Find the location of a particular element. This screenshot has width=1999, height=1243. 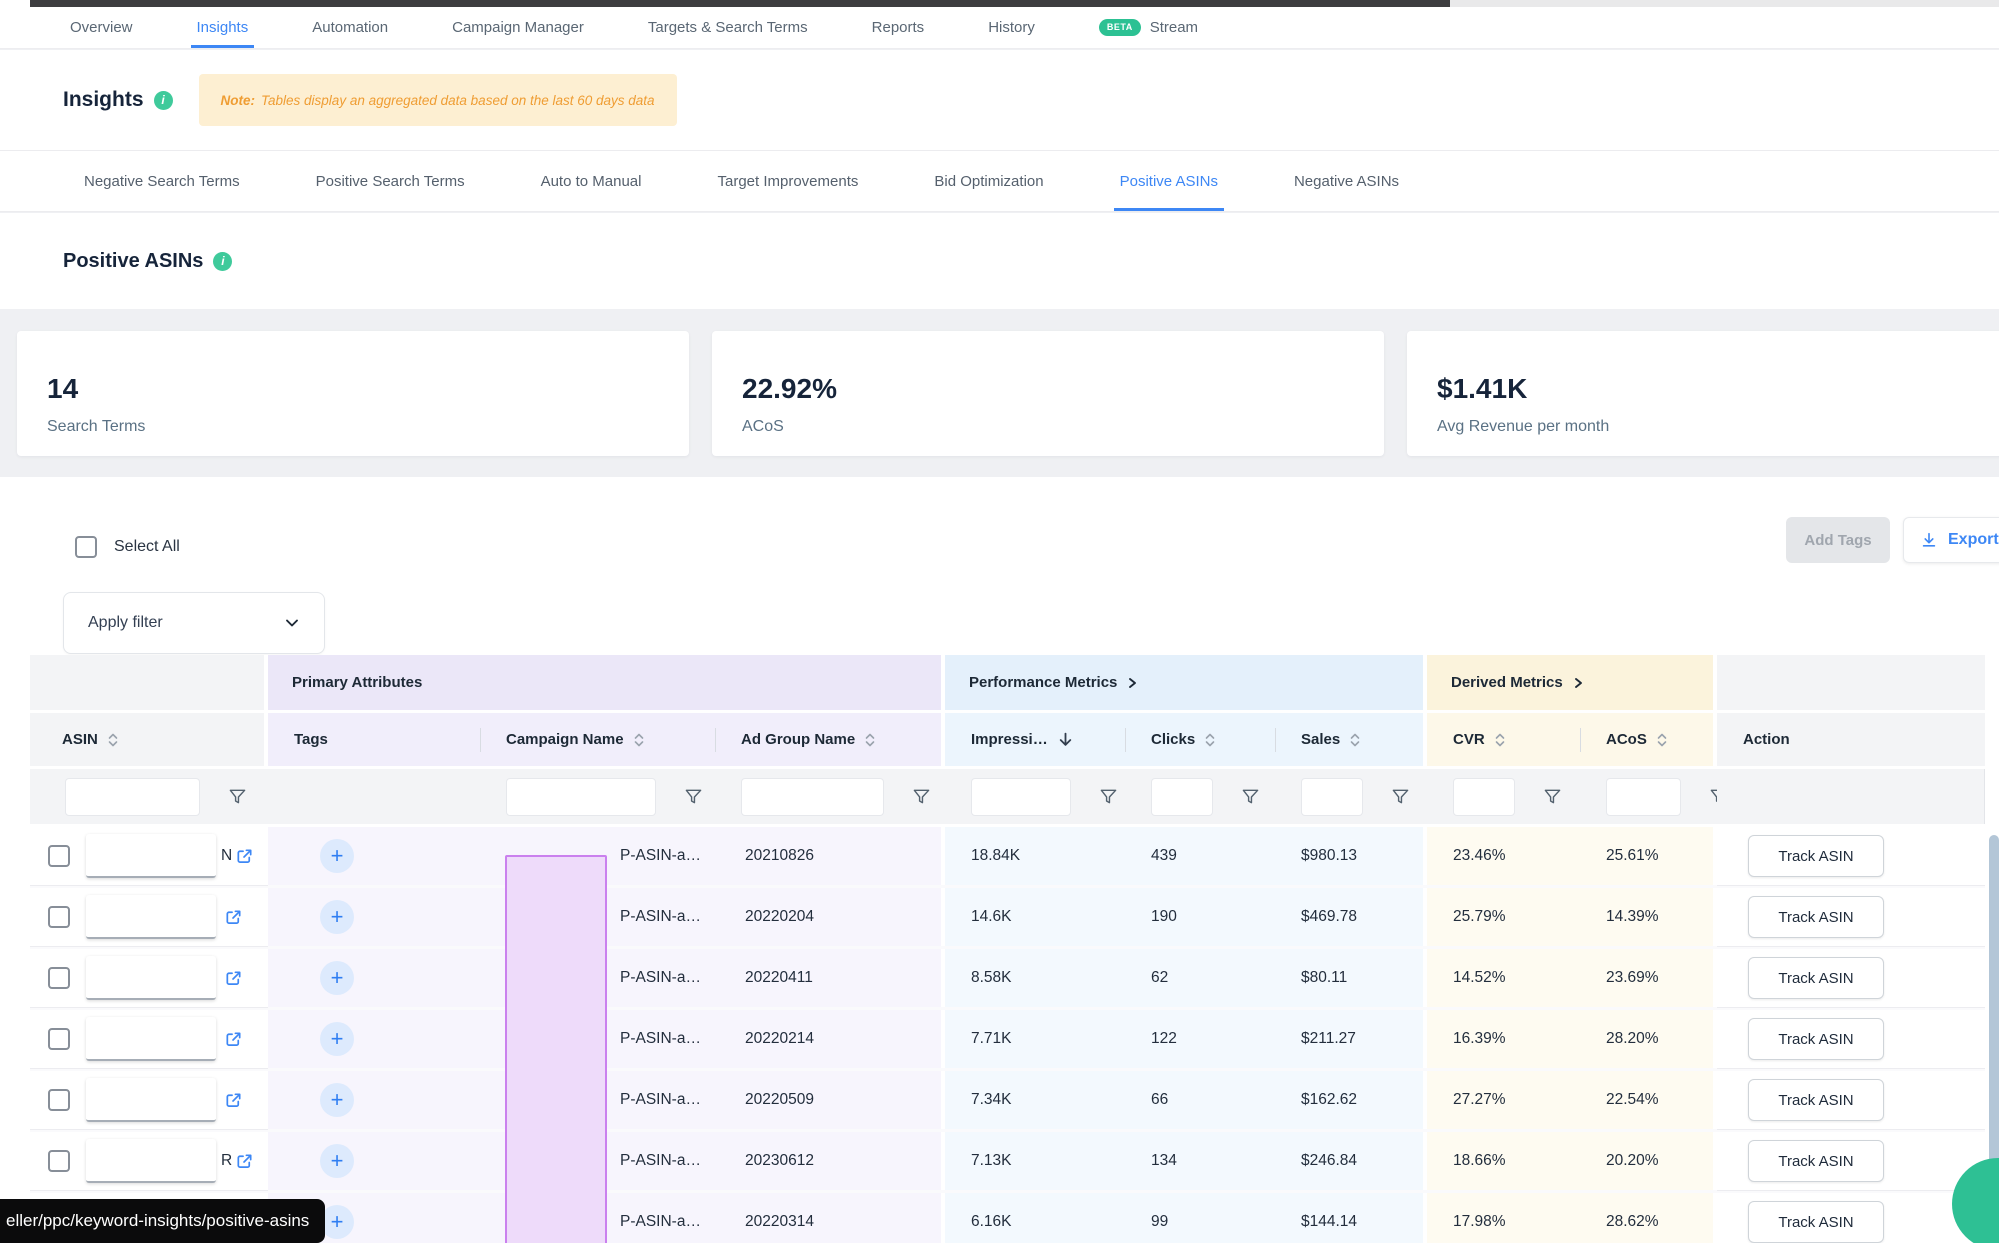

sales-filter-input is located at coordinates (1332, 796).